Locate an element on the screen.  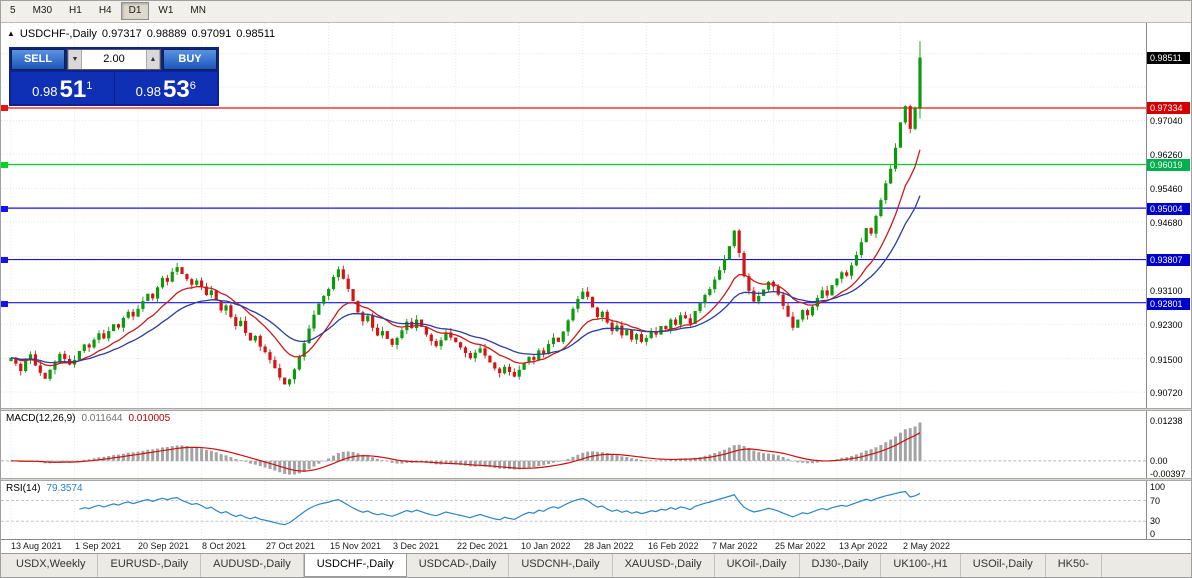
rsi-panel: RSI(14) 79.3574 100 70 30 0 is located at coordinates (596, 510).